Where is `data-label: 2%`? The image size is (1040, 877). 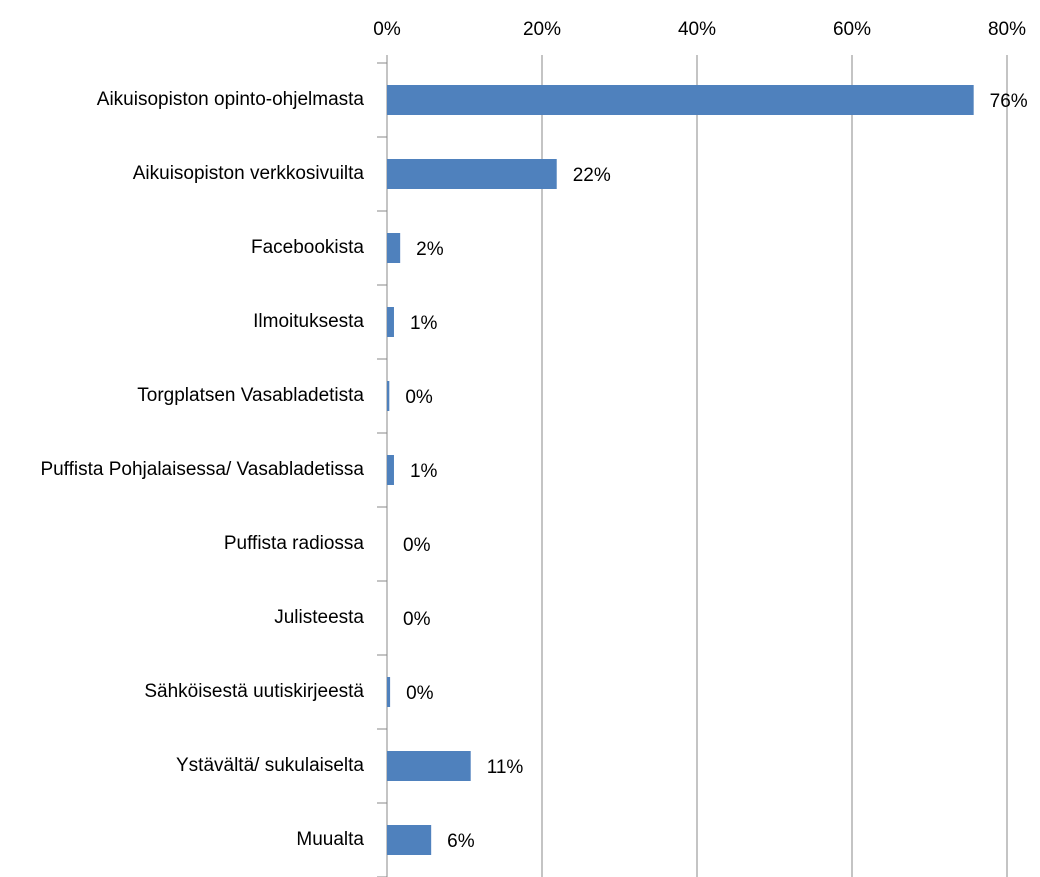 data-label: 2% is located at coordinates (430, 249).